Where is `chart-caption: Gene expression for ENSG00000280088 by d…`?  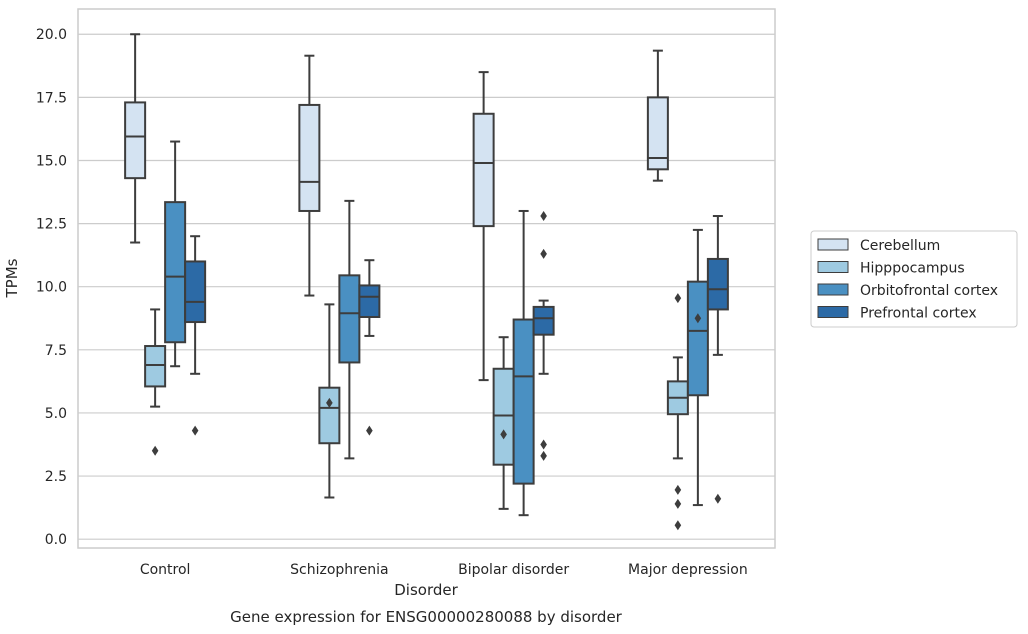 chart-caption: Gene expression for ENSG00000280088 by d… is located at coordinates (426, 617).